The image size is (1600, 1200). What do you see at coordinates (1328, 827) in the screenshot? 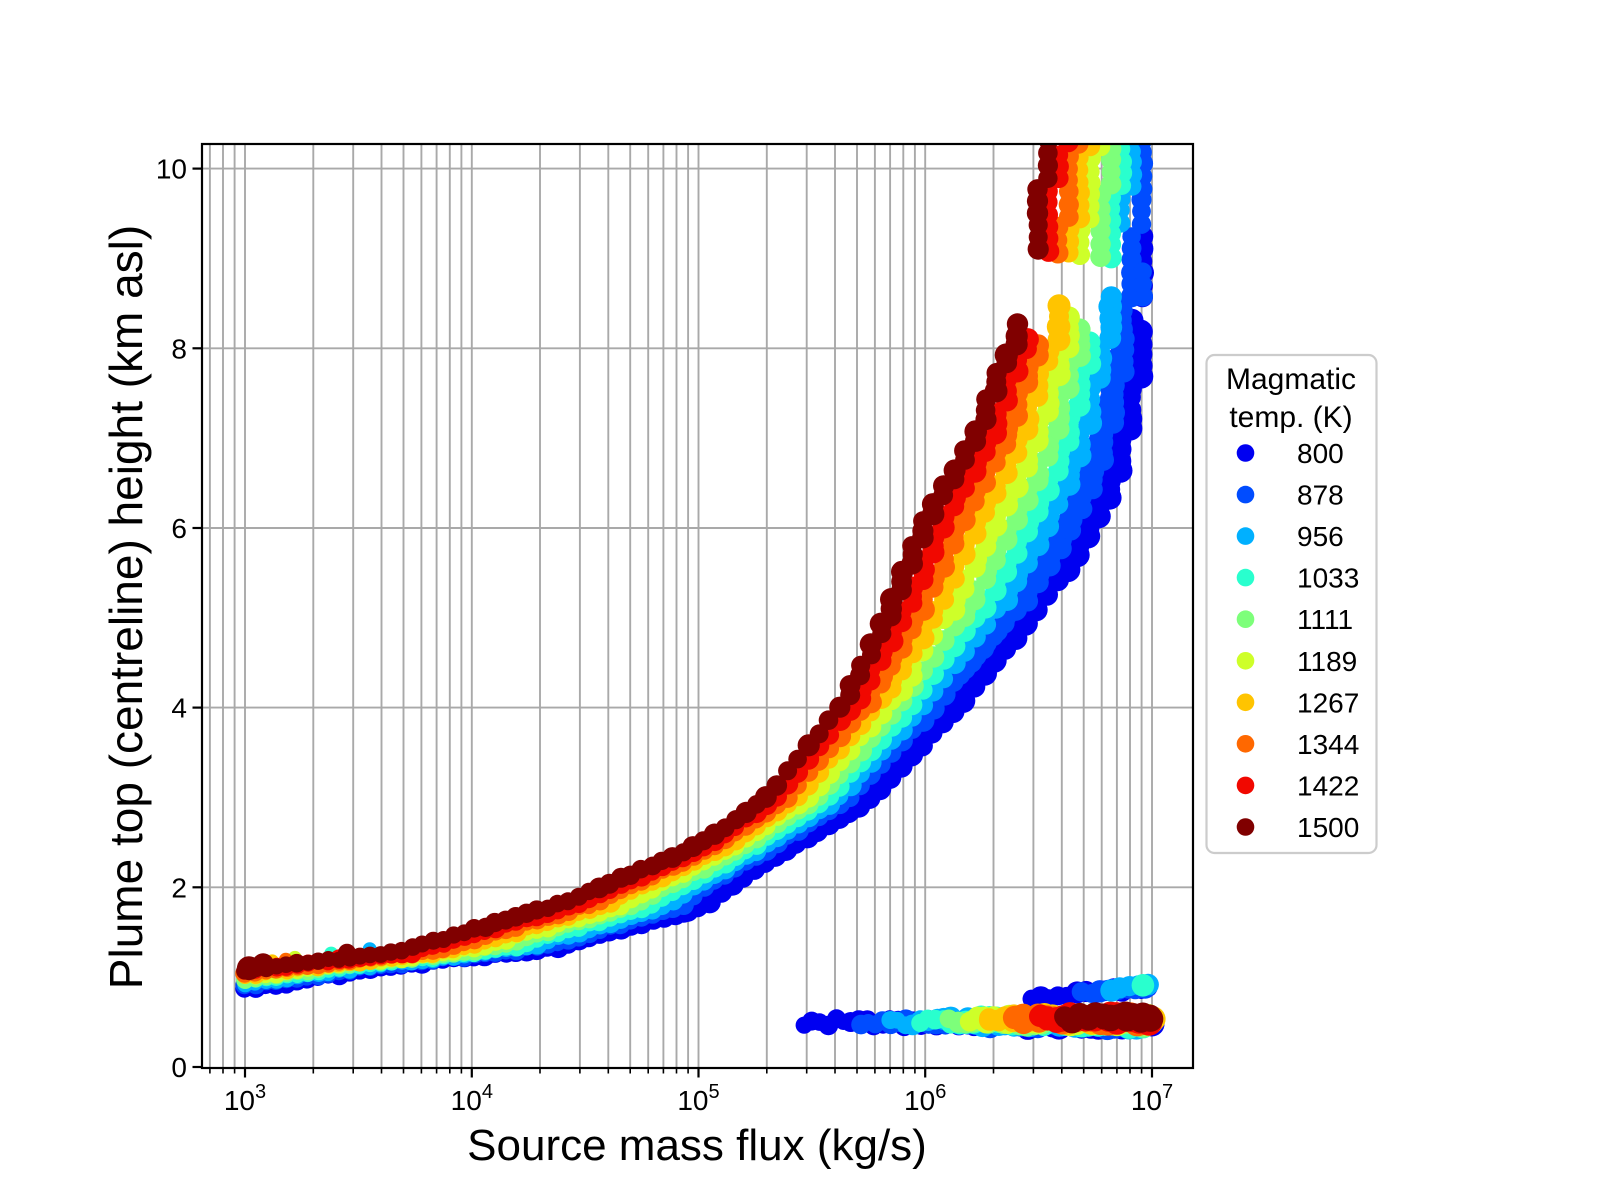
I see `svg-text: 1500` at bounding box center [1328, 827].